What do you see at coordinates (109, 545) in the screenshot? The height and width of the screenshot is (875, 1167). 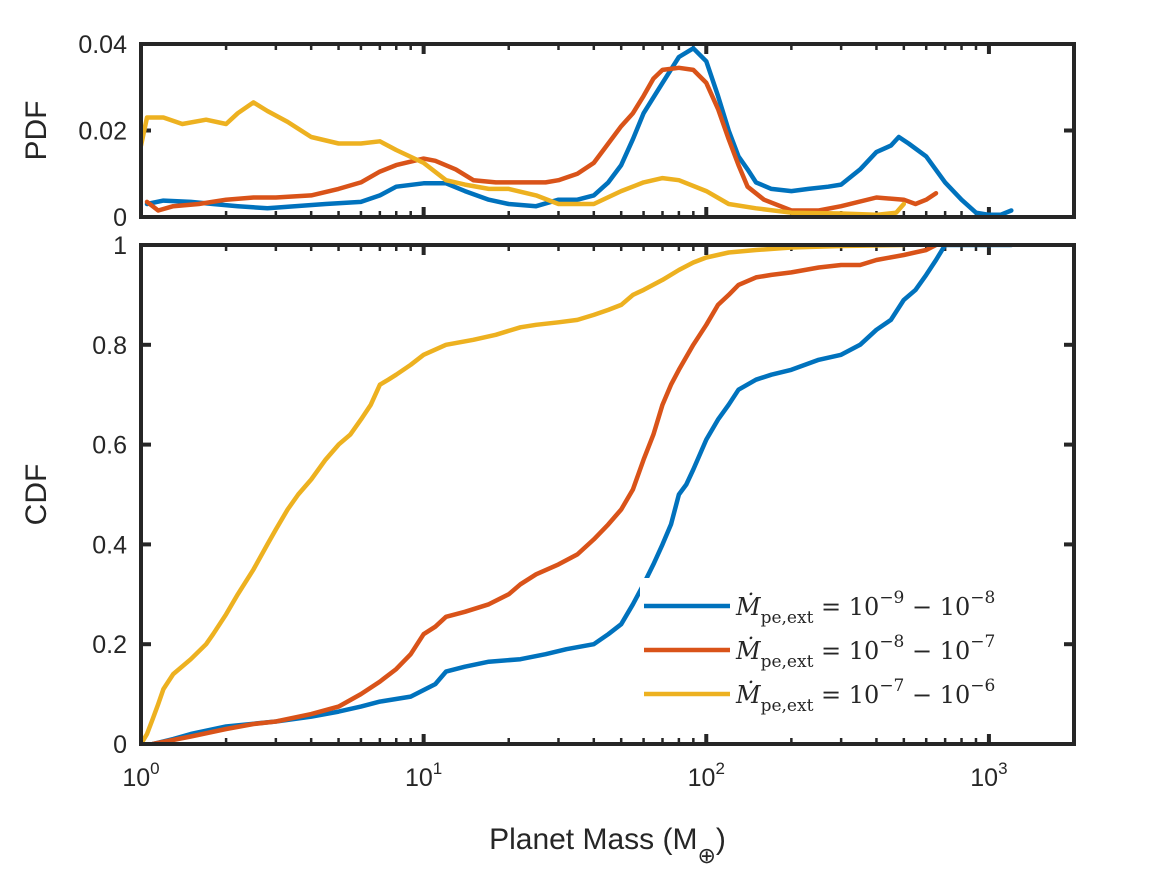 I see `y-tick-label: 0.4` at bounding box center [109, 545].